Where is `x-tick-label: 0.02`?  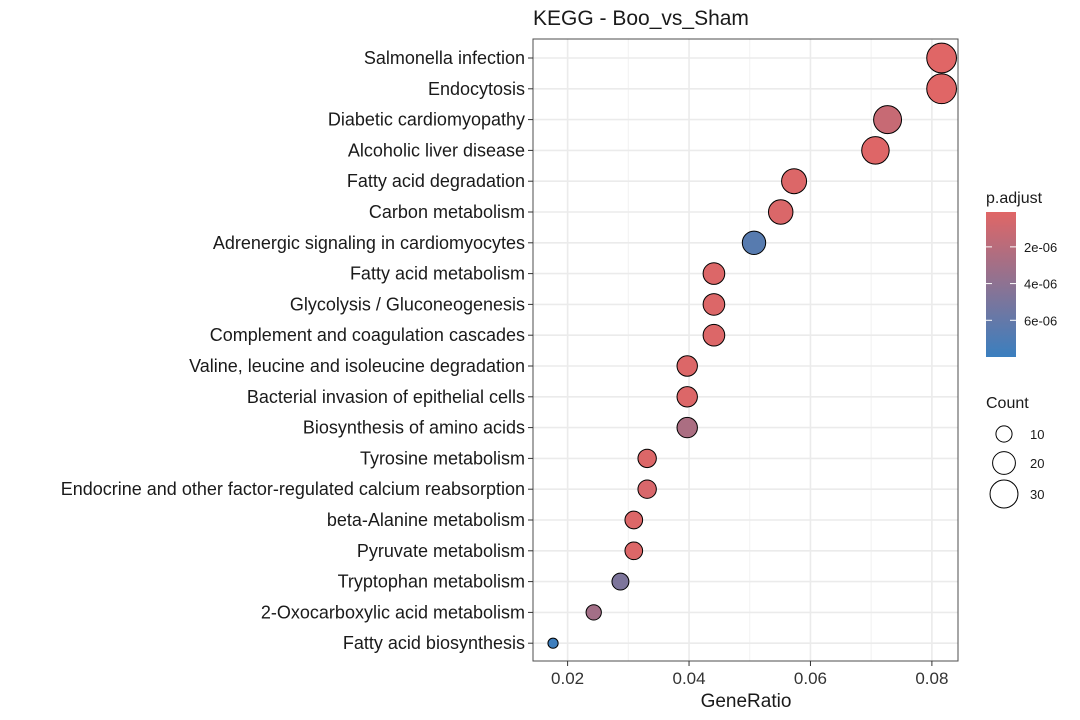 x-tick-label: 0.02 is located at coordinates (567, 678).